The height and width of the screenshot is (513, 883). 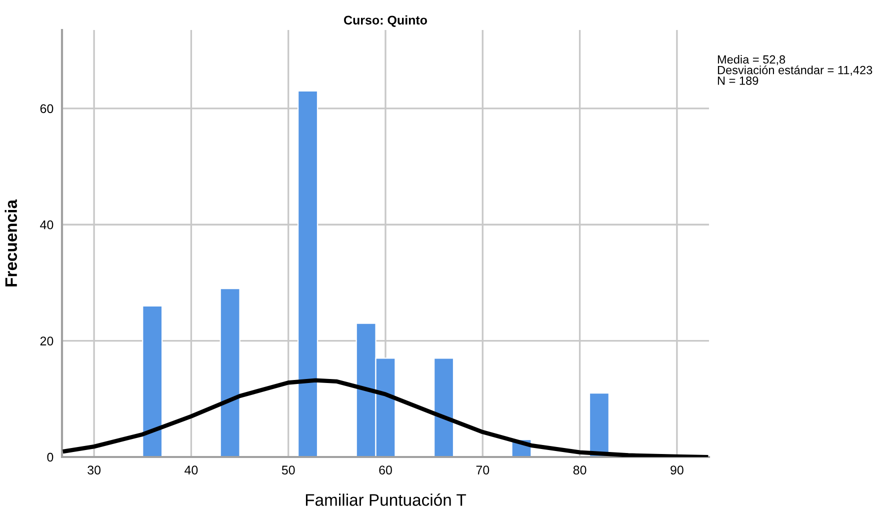 What do you see at coordinates (579, 470) in the screenshot?
I see `x-tick-label: 80` at bounding box center [579, 470].